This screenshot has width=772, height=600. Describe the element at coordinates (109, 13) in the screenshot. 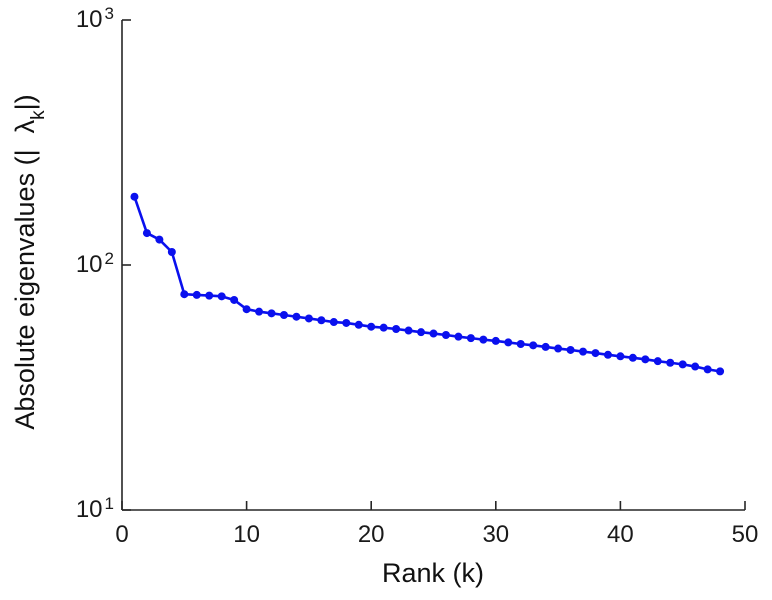

I see `y-tick-exponent: 3` at that location.